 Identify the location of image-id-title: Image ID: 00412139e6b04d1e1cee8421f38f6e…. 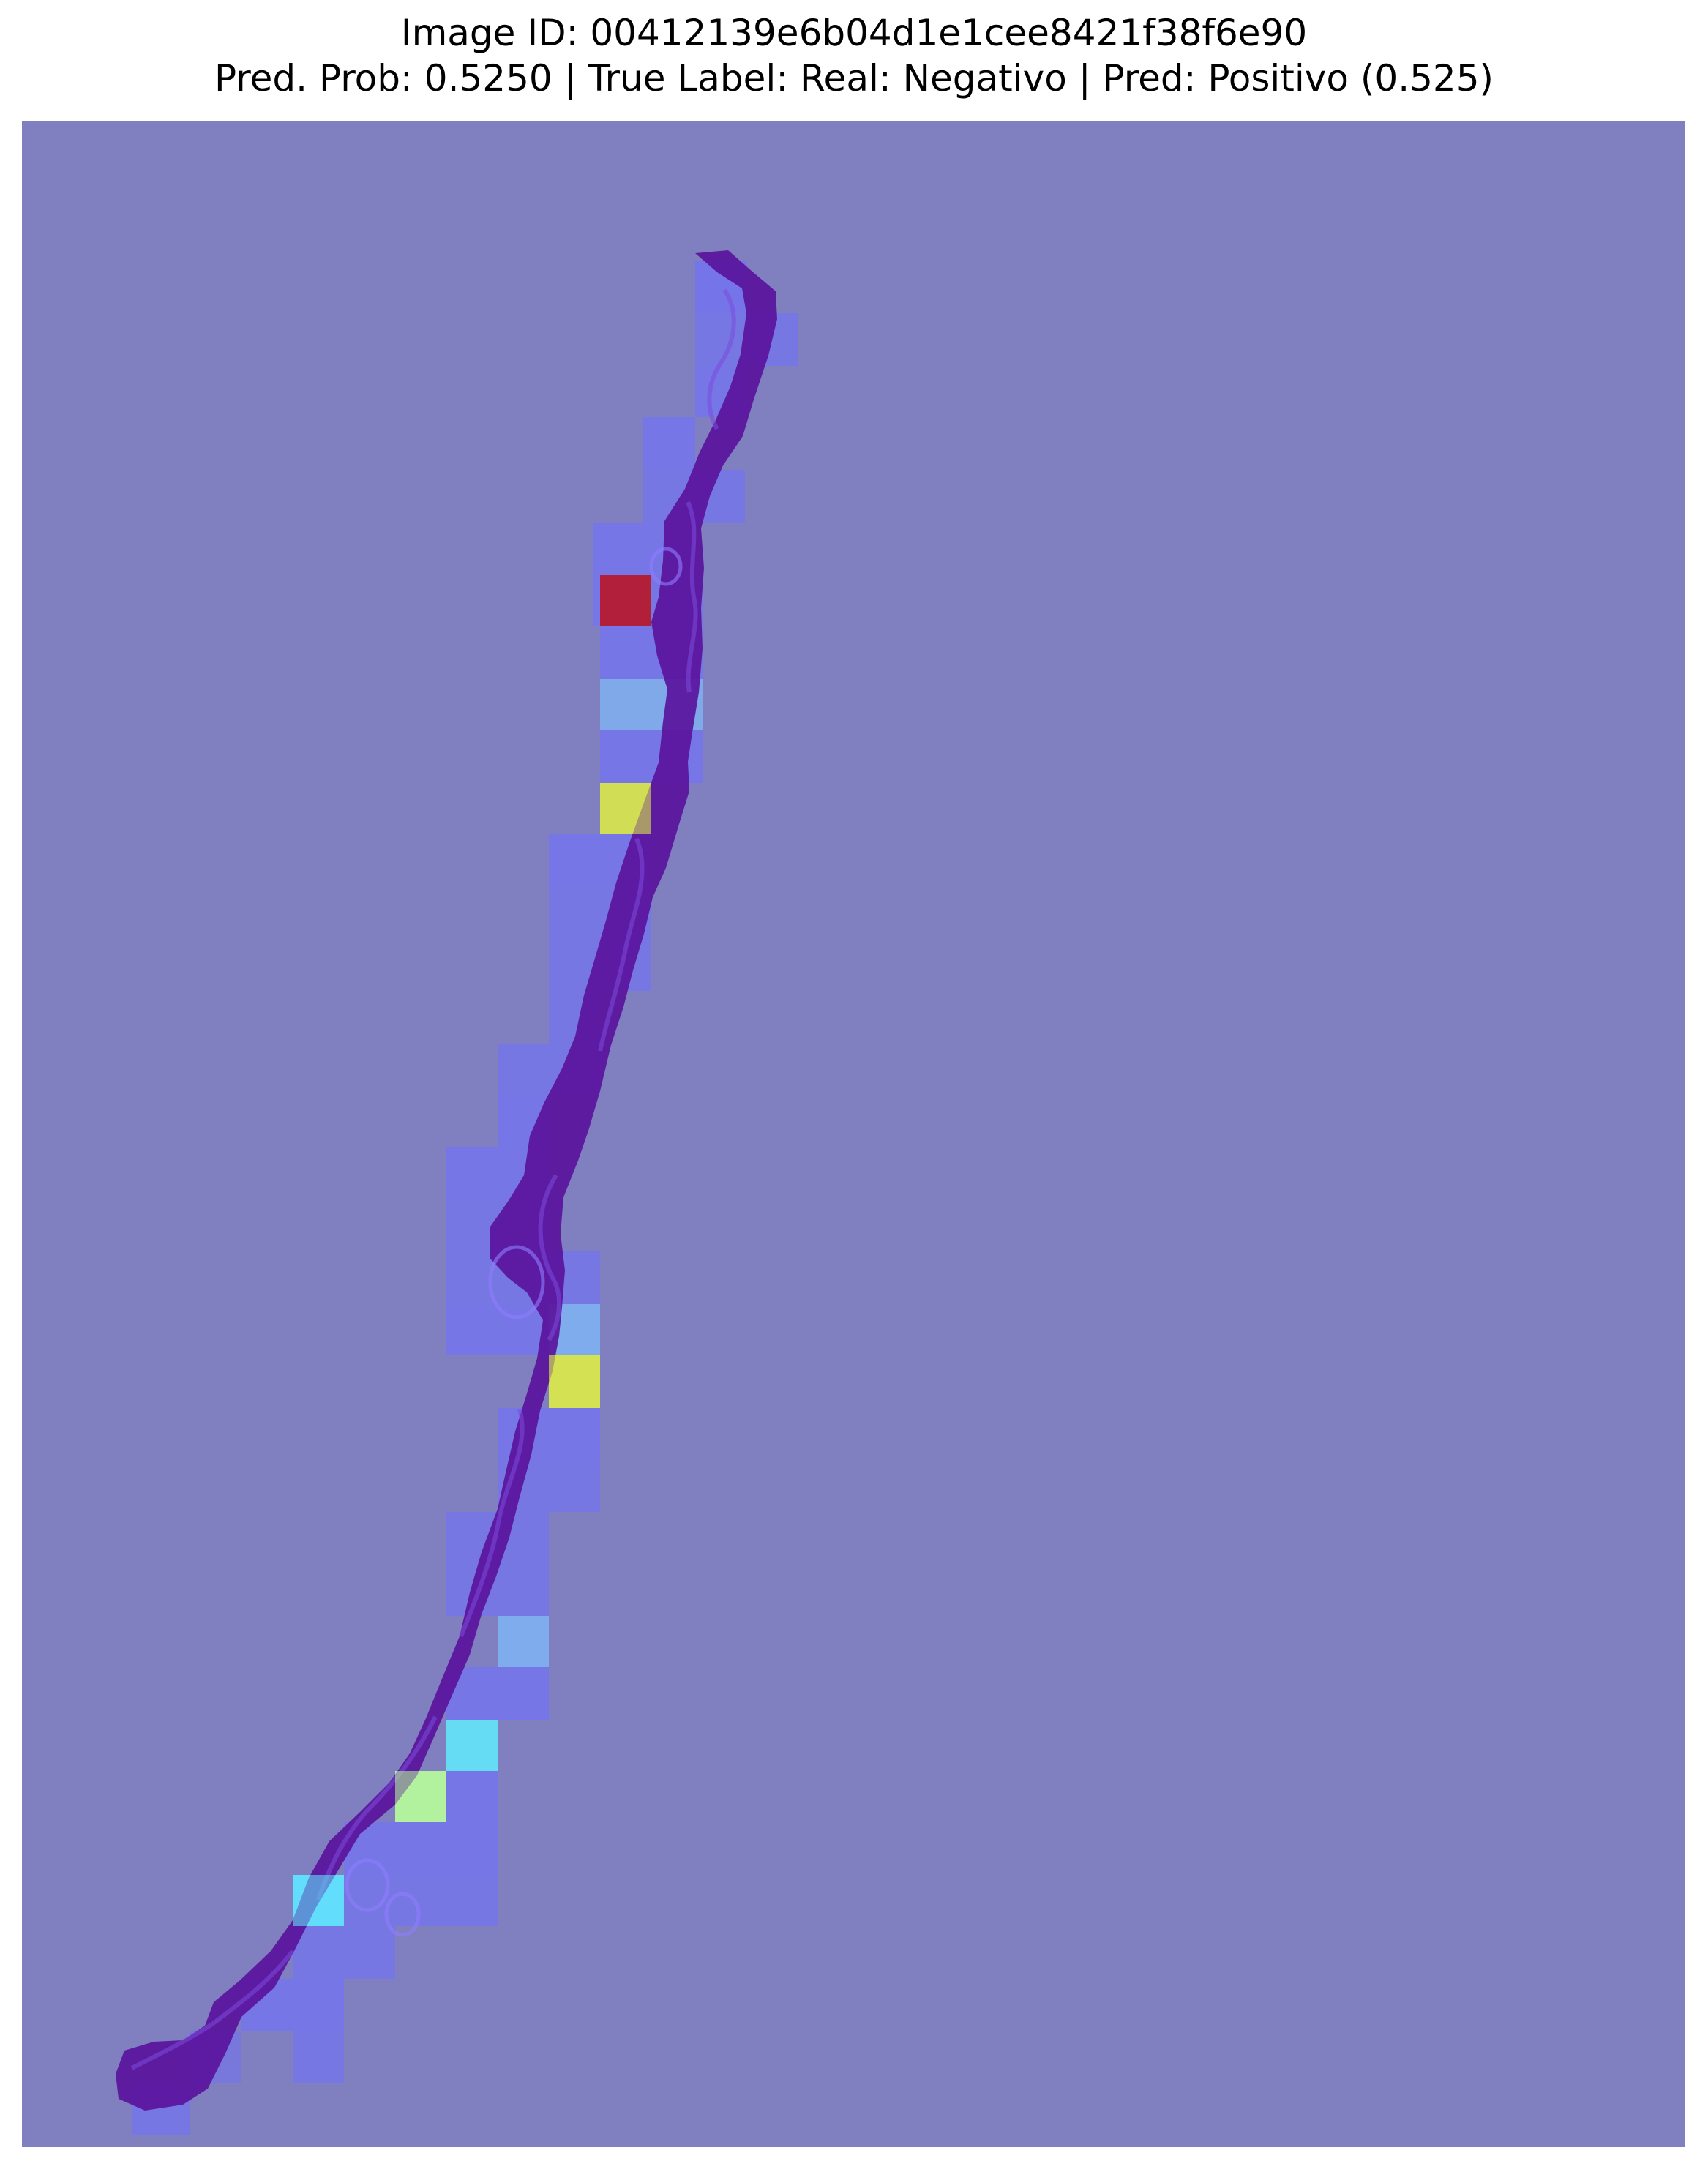
(854, 33).